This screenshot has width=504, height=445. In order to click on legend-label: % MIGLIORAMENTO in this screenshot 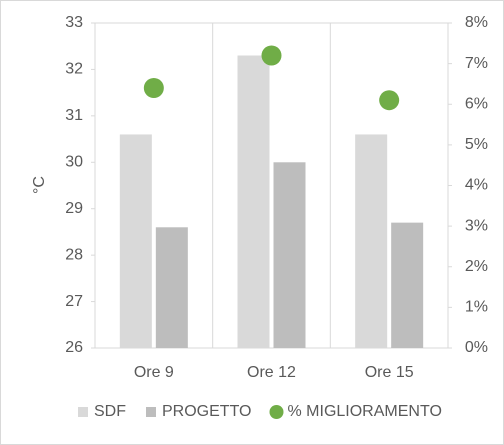, I will do `click(365, 411)`.